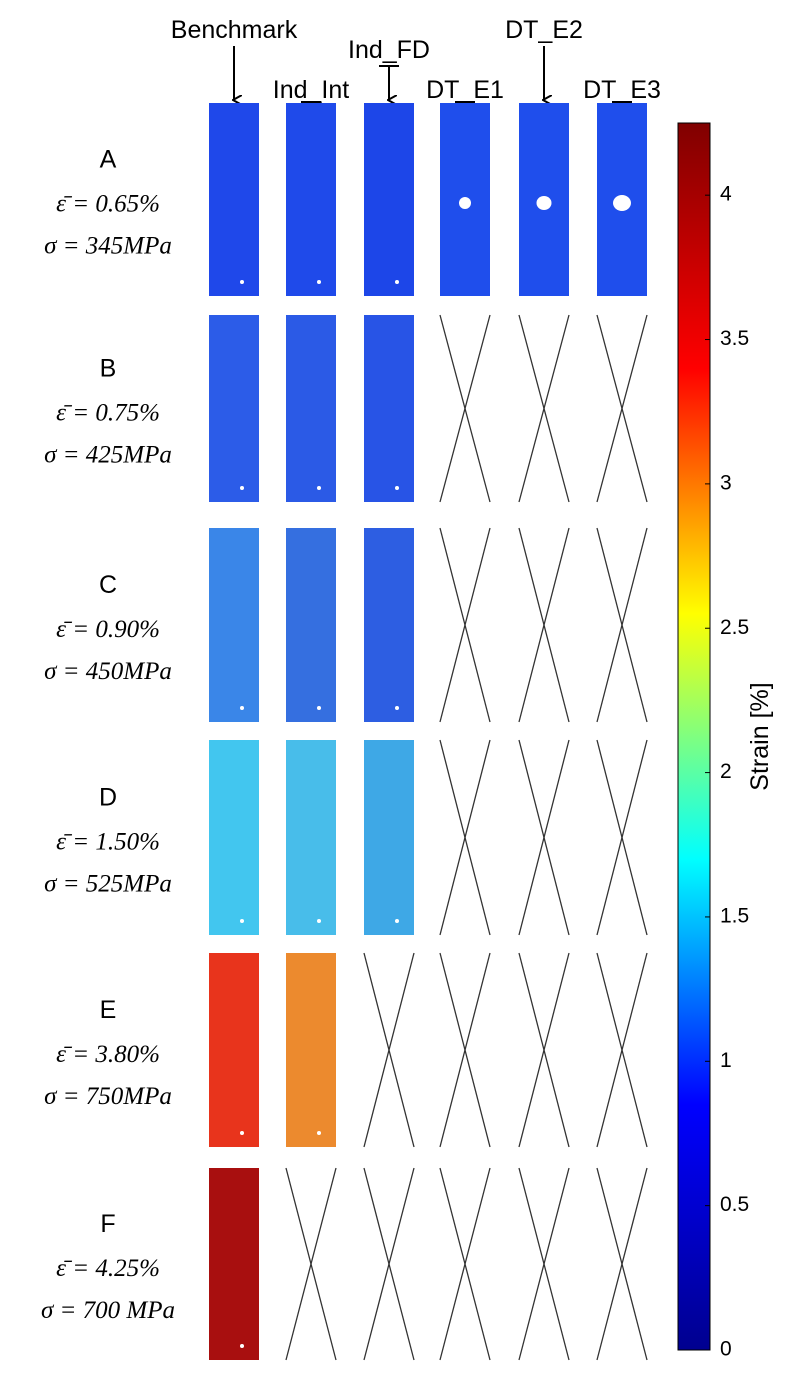  What do you see at coordinates (726, 194) in the screenshot?
I see `colorbar-tick-label: 4` at bounding box center [726, 194].